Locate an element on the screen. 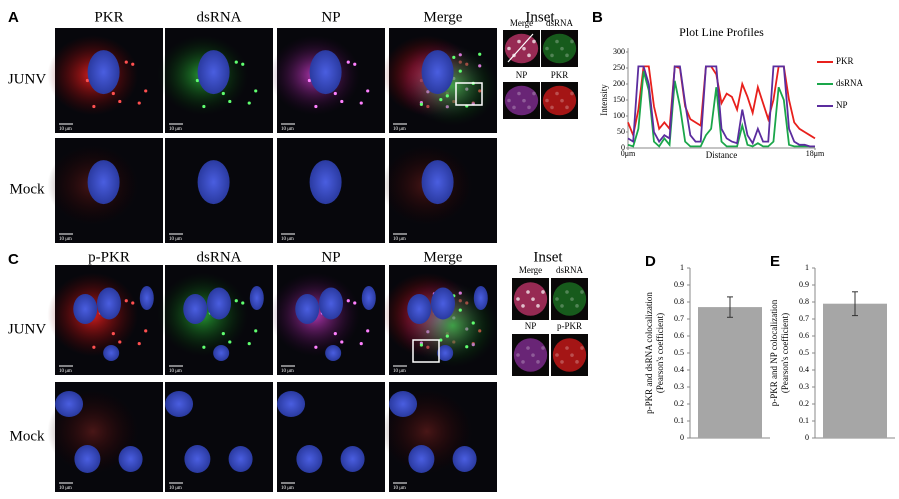  panel-letter: E is located at coordinates (775, 261).